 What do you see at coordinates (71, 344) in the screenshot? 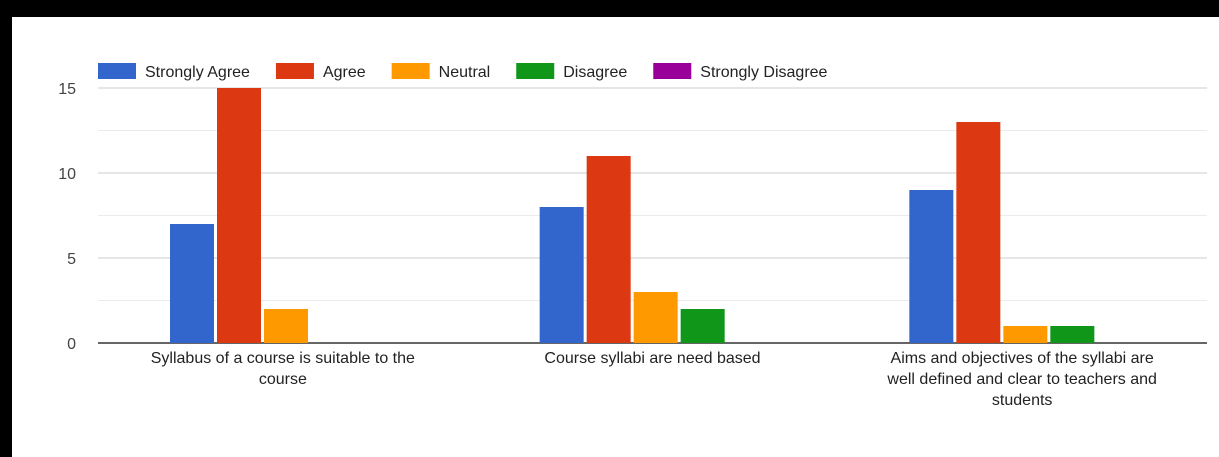
I see `y-tick-label: 0` at bounding box center [71, 344].